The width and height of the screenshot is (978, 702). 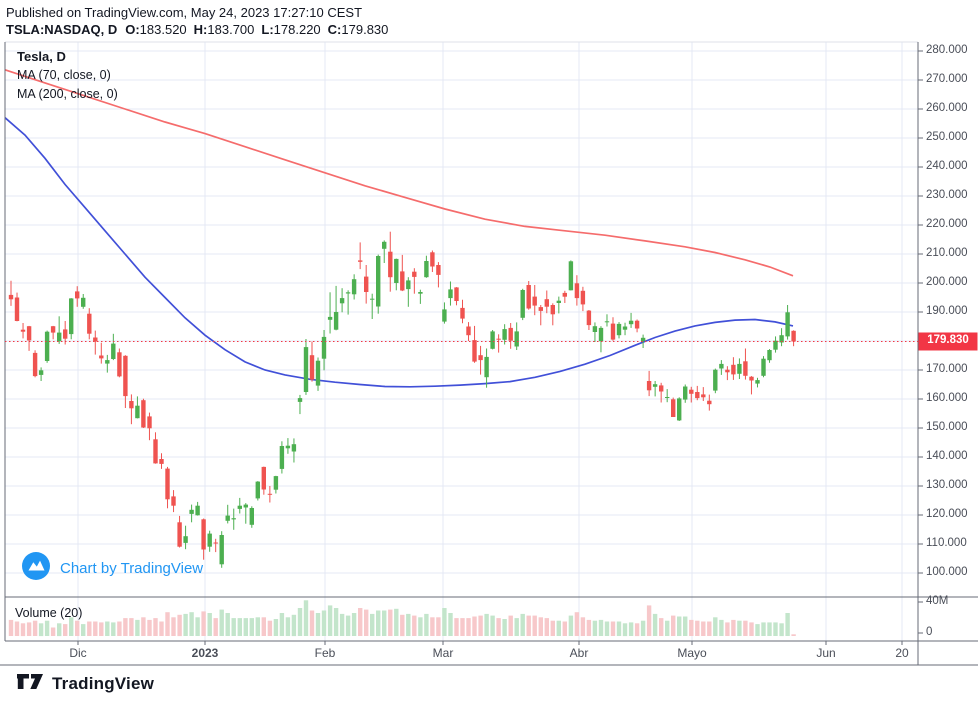 What do you see at coordinates (41, 56) in the screenshot?
I see `legend-symbol-title: Tesla, D` at bounding box center [41, 56].